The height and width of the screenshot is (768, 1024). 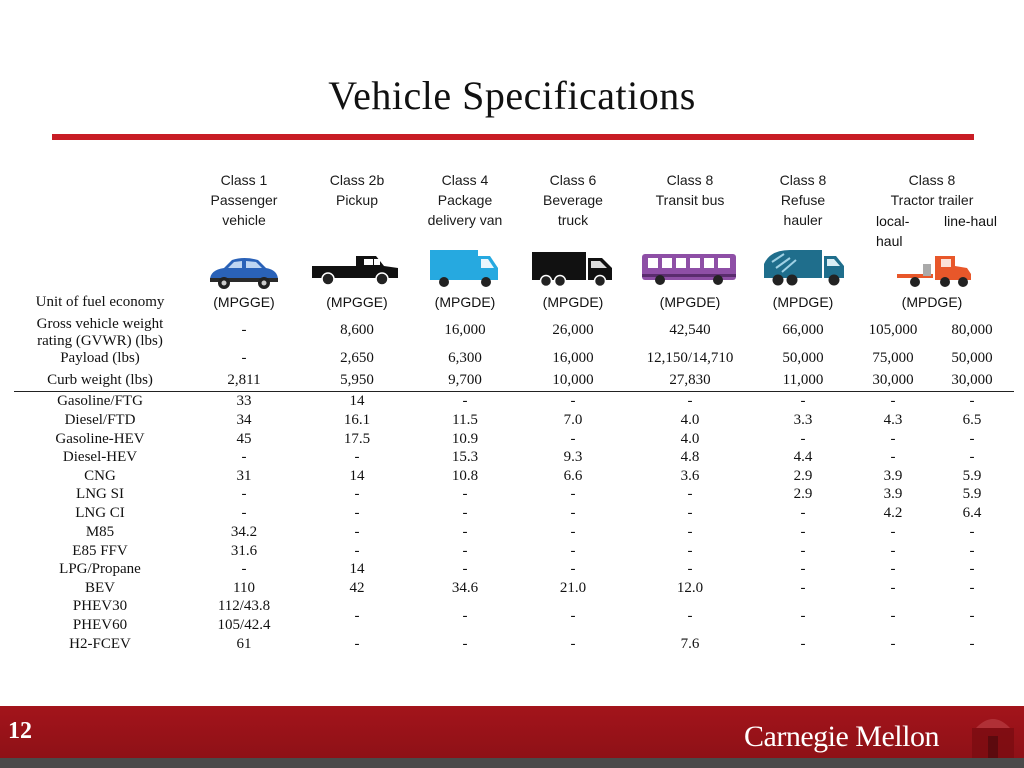 I want to click on tower-logo-icon, so click(x=993, y=738).